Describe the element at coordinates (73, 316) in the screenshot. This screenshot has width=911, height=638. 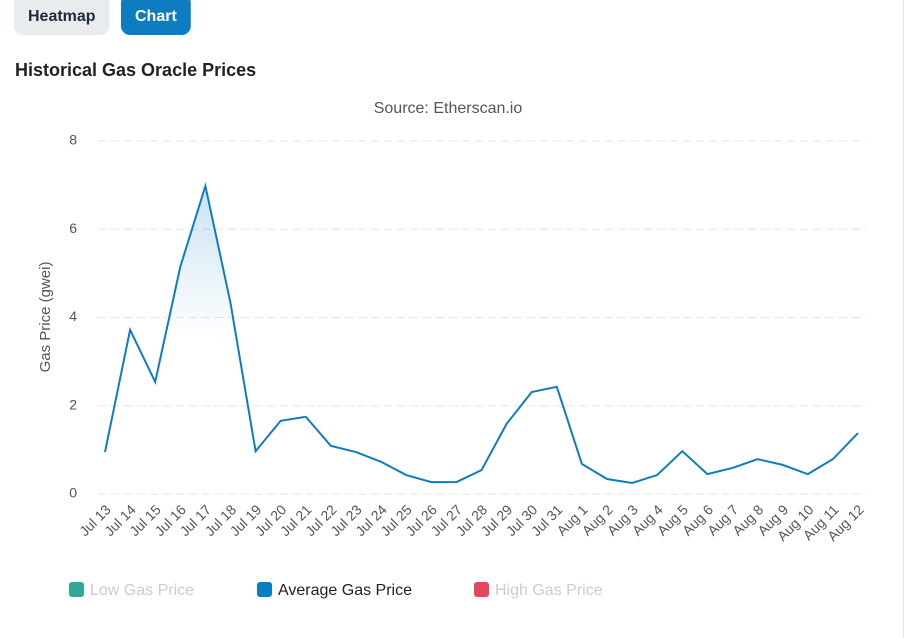
I see `y-tick-label: 4` at that location.